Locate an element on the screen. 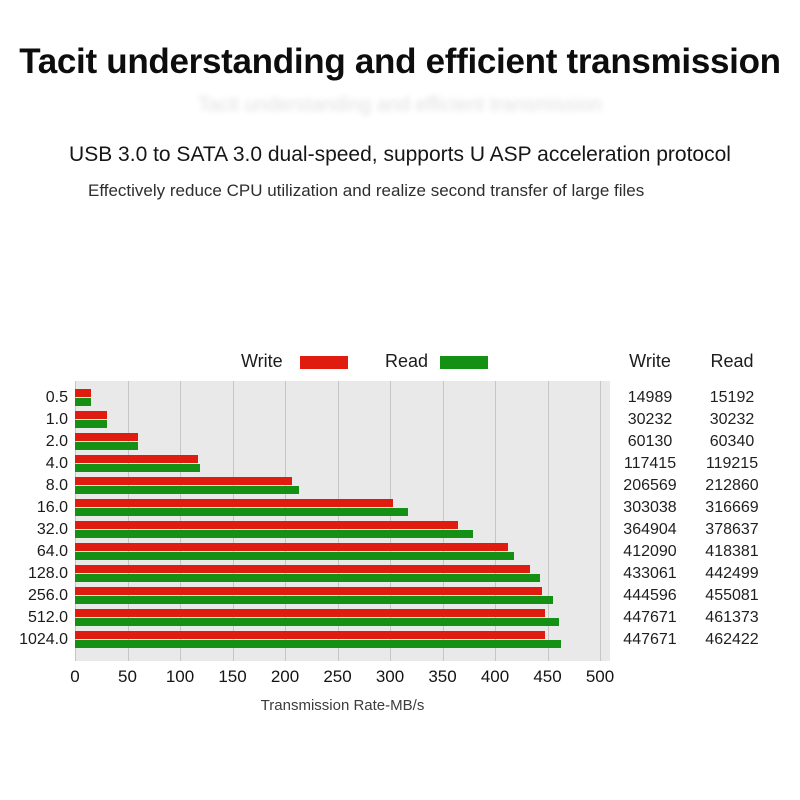  chart-row: 2.0 60130 60340 is located at coordinates (400, 442).